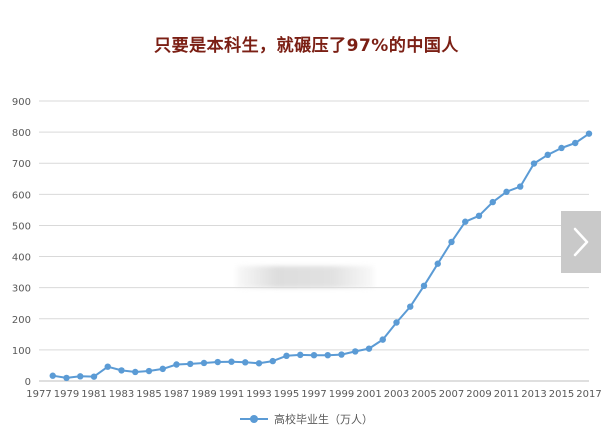  I want to click on y-tick-label: 100, so click(21, 351).